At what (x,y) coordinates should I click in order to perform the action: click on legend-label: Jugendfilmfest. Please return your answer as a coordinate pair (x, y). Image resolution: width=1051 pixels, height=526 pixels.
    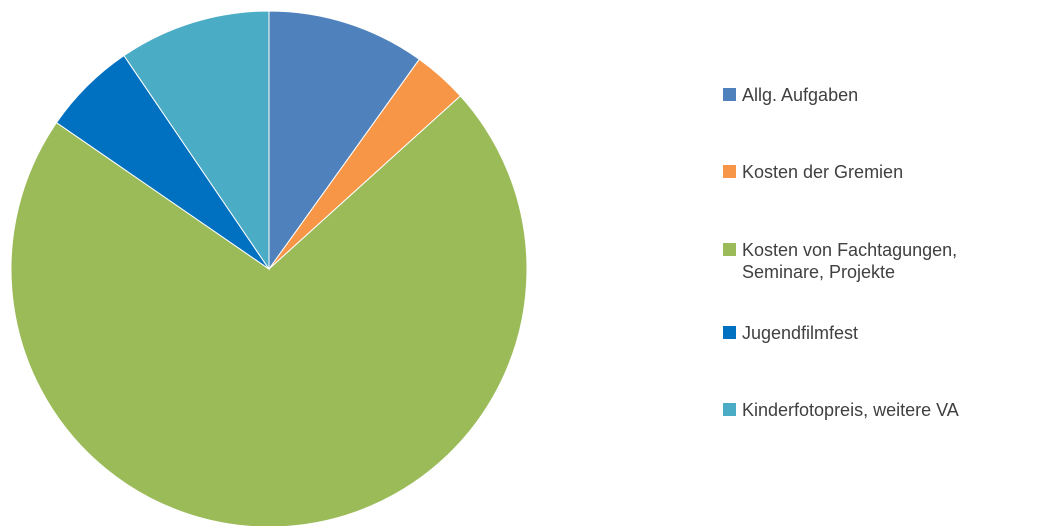
    Looking at the image, I should click on (800, 333).